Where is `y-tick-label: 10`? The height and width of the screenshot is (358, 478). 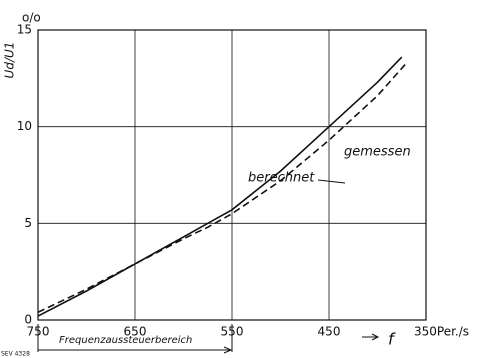 y-tick-label: 10 is located at coordinates (24, 126).